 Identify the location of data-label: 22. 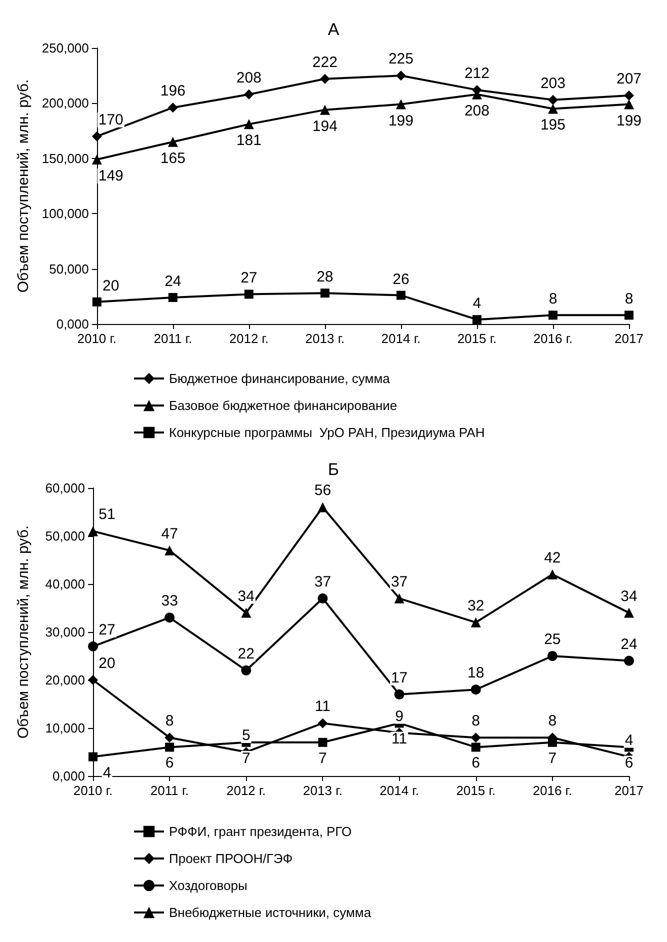
(246, 653).